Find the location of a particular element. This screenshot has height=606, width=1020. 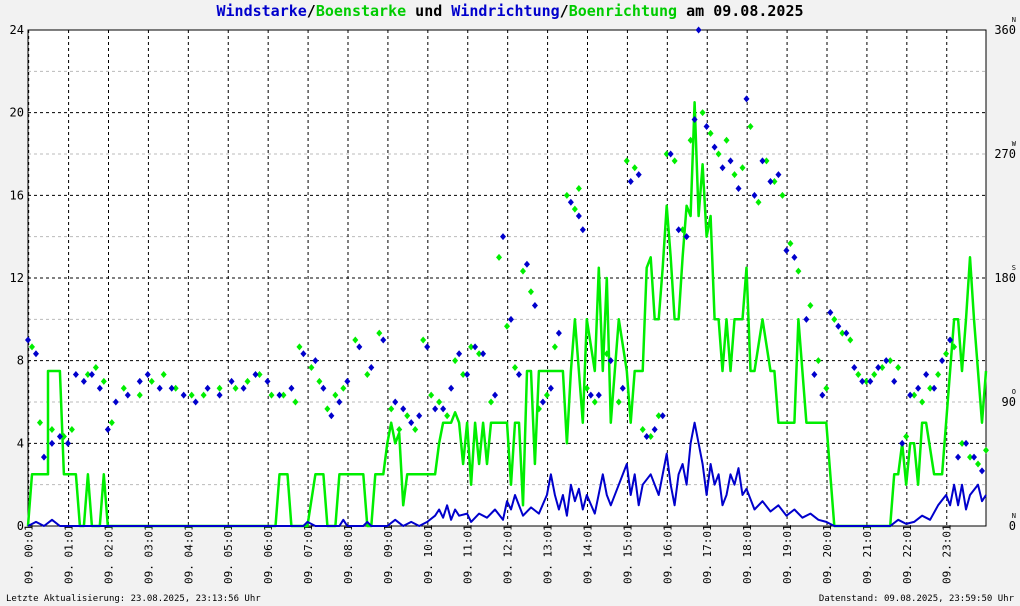

x-tick-label: 09. 14:01 is located at coordinates (587, 554).